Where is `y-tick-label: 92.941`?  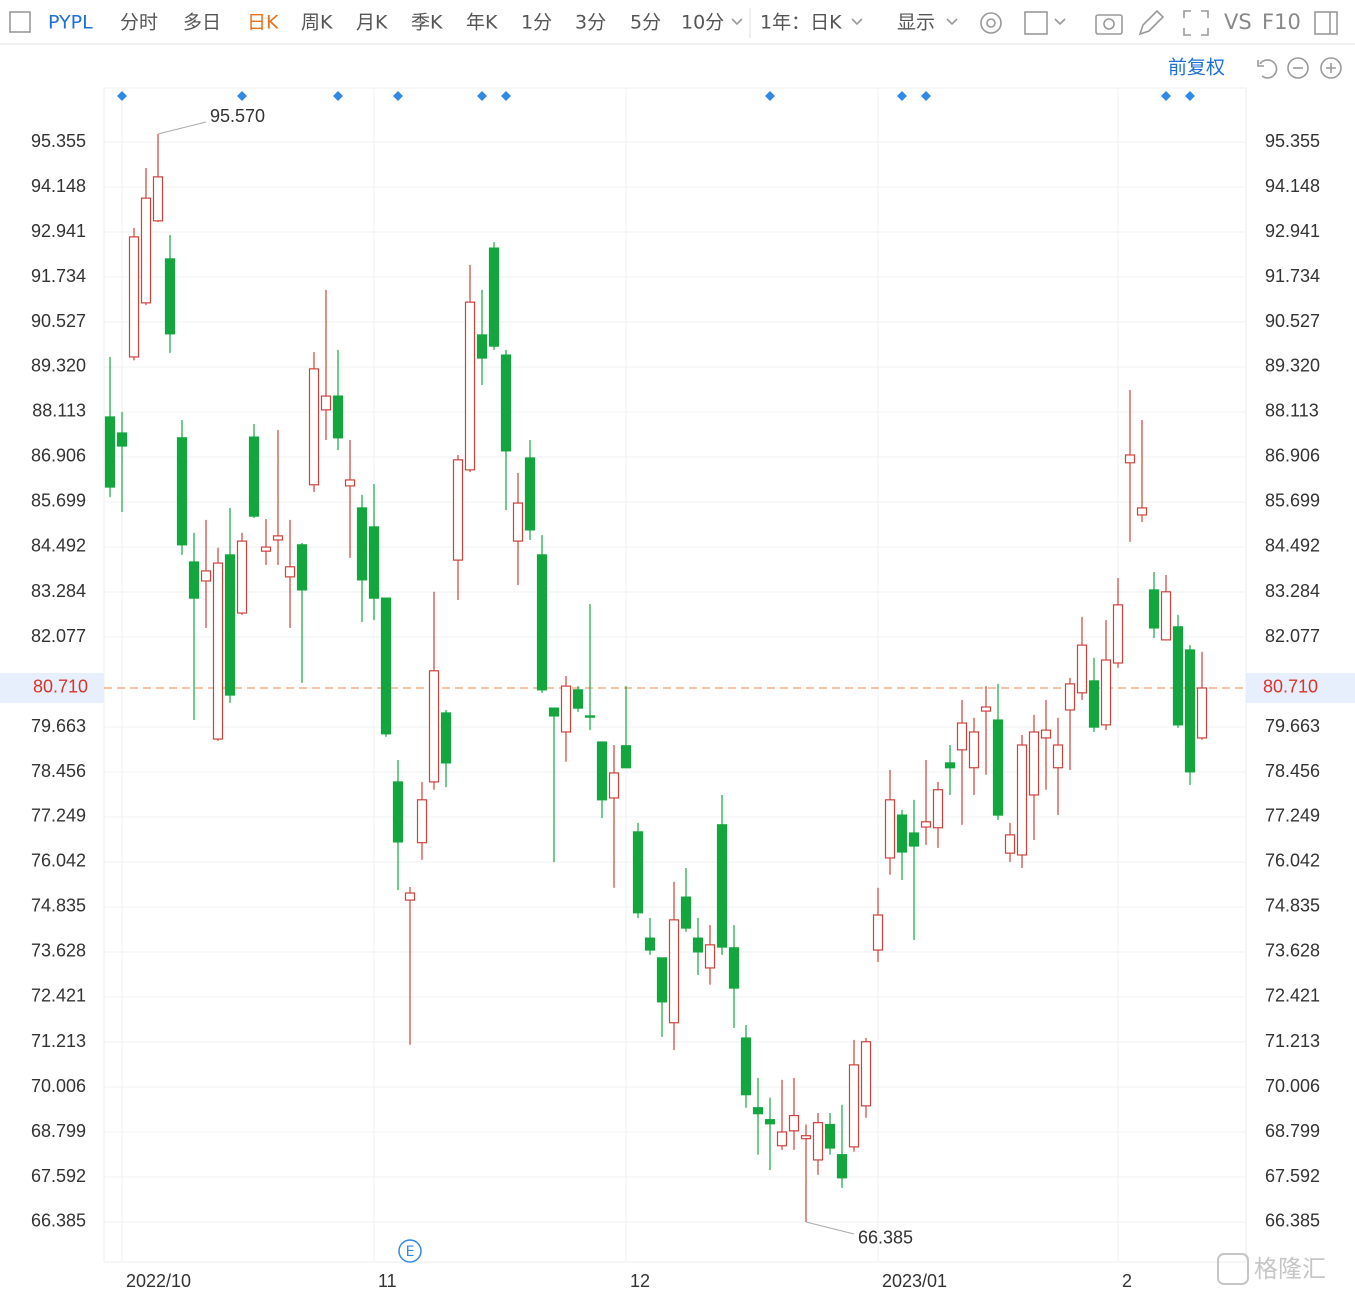 y-tick-label: 92.941 is located at coordinates (58, 231).